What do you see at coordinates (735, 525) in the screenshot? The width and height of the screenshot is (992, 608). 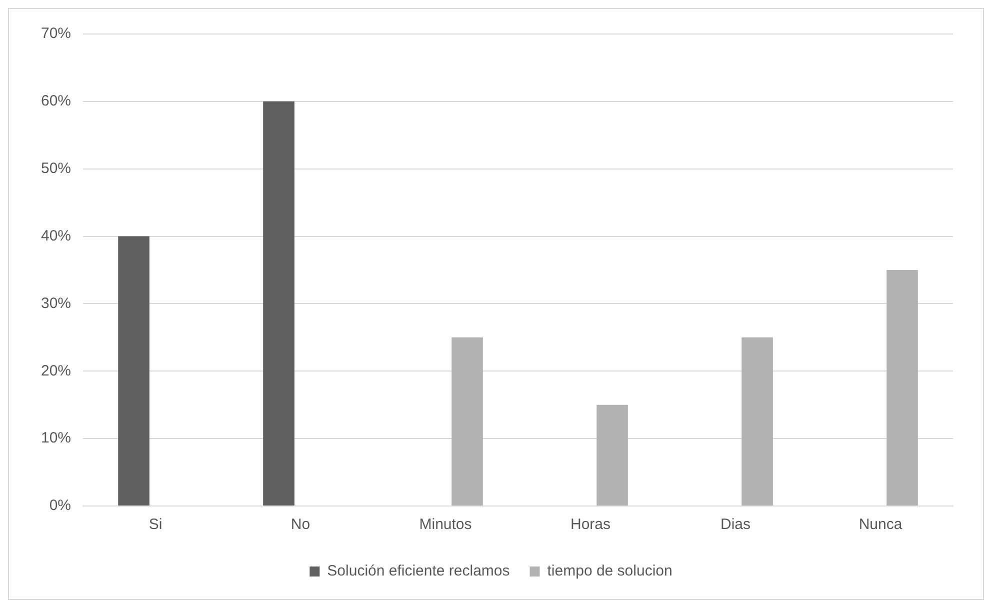 I see `x-tick-label: Dias` at bounding box center [735, 525].